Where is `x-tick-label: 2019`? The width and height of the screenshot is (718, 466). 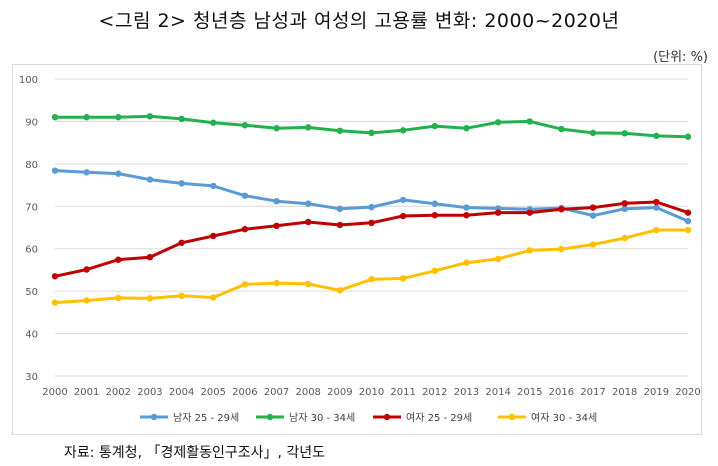 x-tick-label: 2019 is located at coordinates (656, 392).